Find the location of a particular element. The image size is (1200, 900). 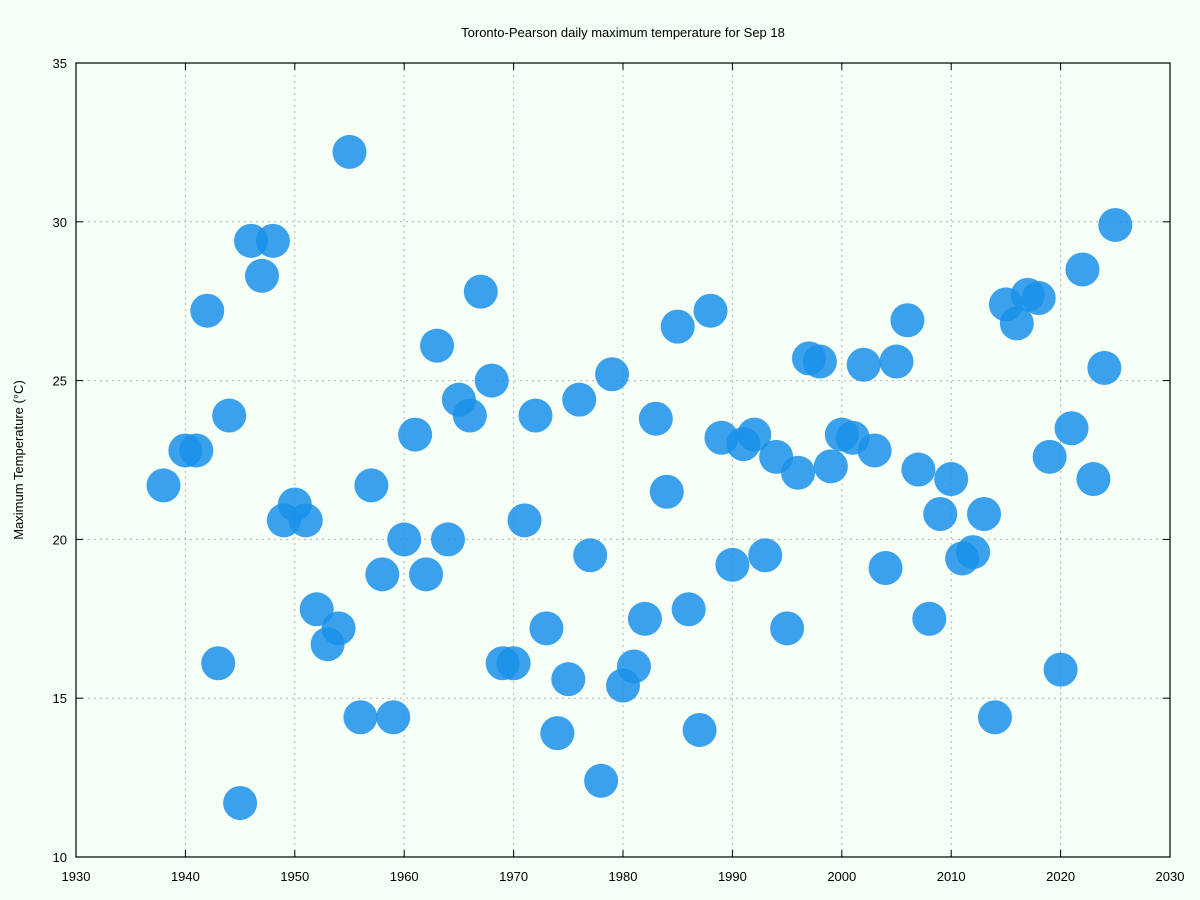

y-axis-label: Maximum Temperature (°C) is located at coordinates (18, 460).